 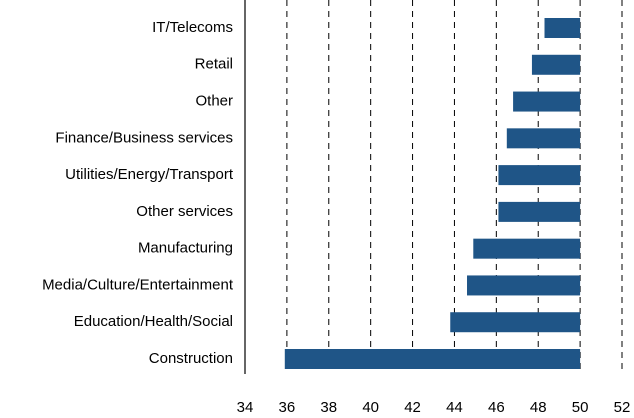 What do you see at coordinates (153, 321) in the screenshot?
I see `y-tick-label: Education/Health/Social` at bounding box center [153, 321].